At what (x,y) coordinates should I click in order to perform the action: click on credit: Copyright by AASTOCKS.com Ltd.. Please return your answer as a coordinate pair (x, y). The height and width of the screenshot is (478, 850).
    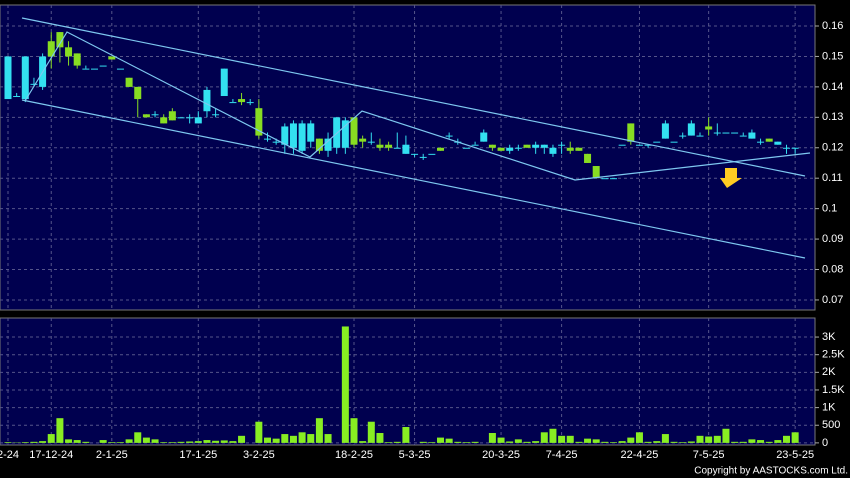
    Looking at the image, I should click on (771, 471).